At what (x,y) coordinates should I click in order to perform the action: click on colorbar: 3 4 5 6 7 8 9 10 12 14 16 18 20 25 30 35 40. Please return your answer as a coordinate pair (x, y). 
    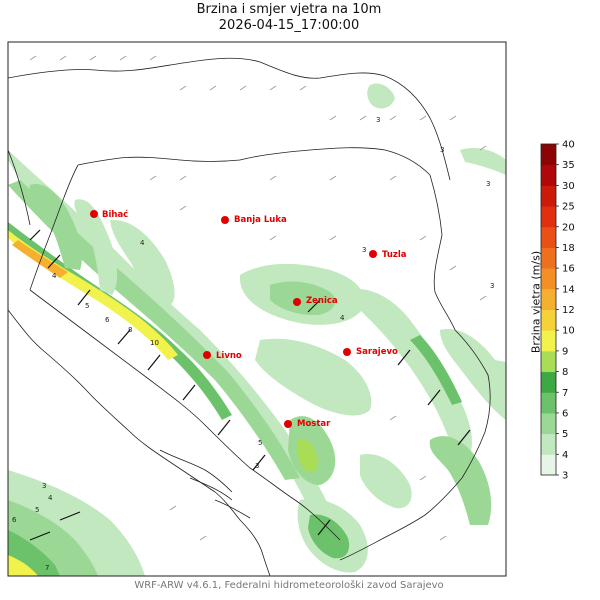
    Looking at the image, I should click on (557, 311).